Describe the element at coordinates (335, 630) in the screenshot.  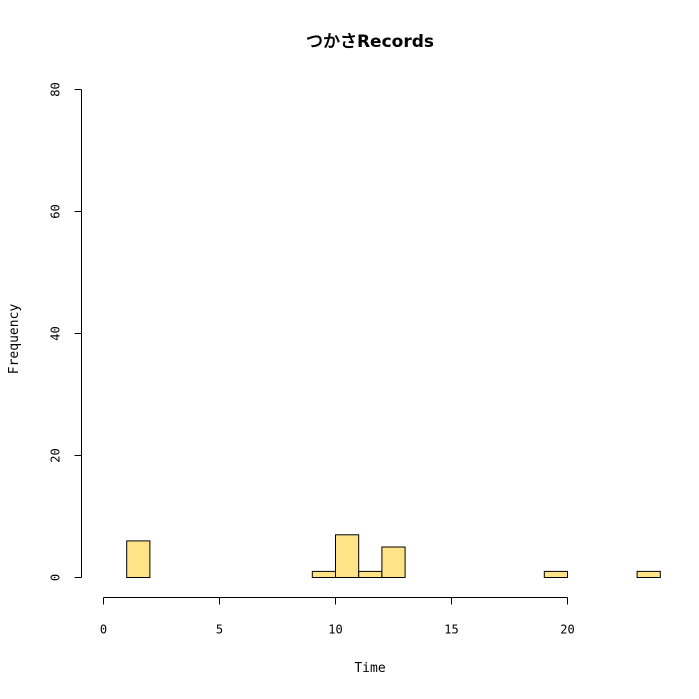
I see `x-tick-label: 10` at that location.